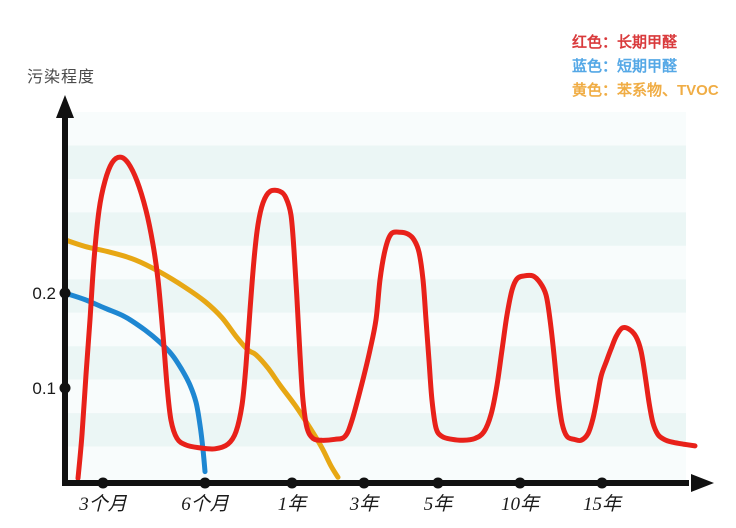 The image size is (736, 528). I want to click on legend-item-benzene-tvoc: 黄色：苯系物、TVOC, so click(645, 90).